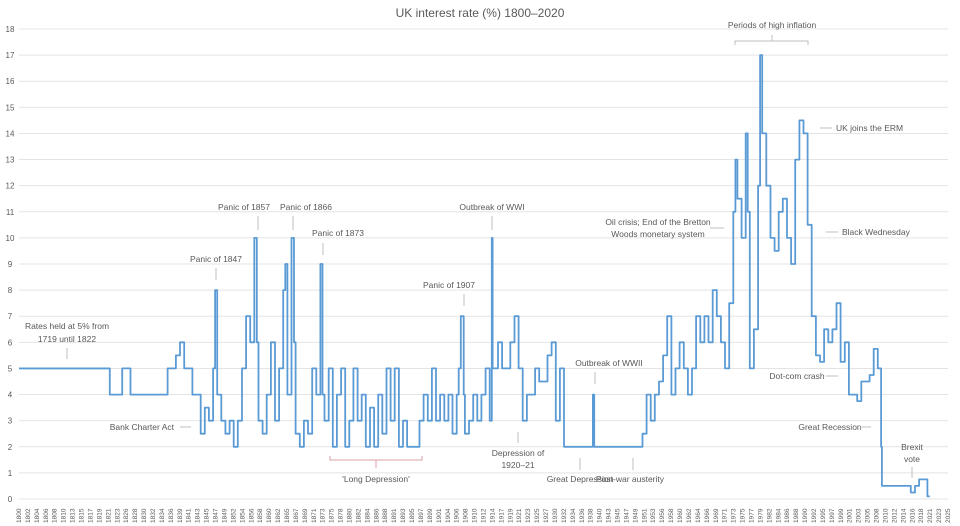 Image resolution: width=960 pixels, height=526 pixels. What do you see at coordinates (10, 473) in the screenshot?
I see `y-tick-label: 1` at bounding box center [10, 473].